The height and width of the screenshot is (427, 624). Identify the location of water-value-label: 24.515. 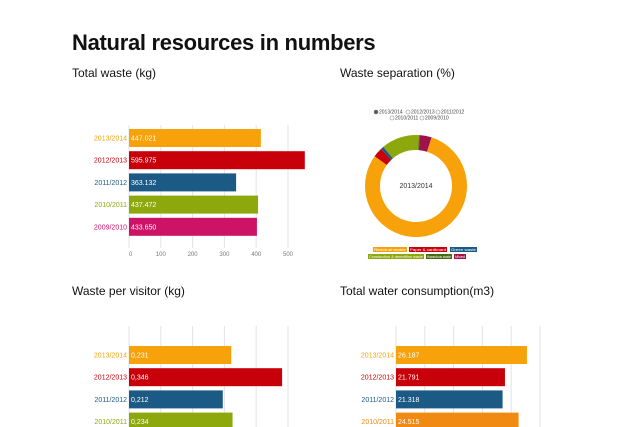
(409, 422).